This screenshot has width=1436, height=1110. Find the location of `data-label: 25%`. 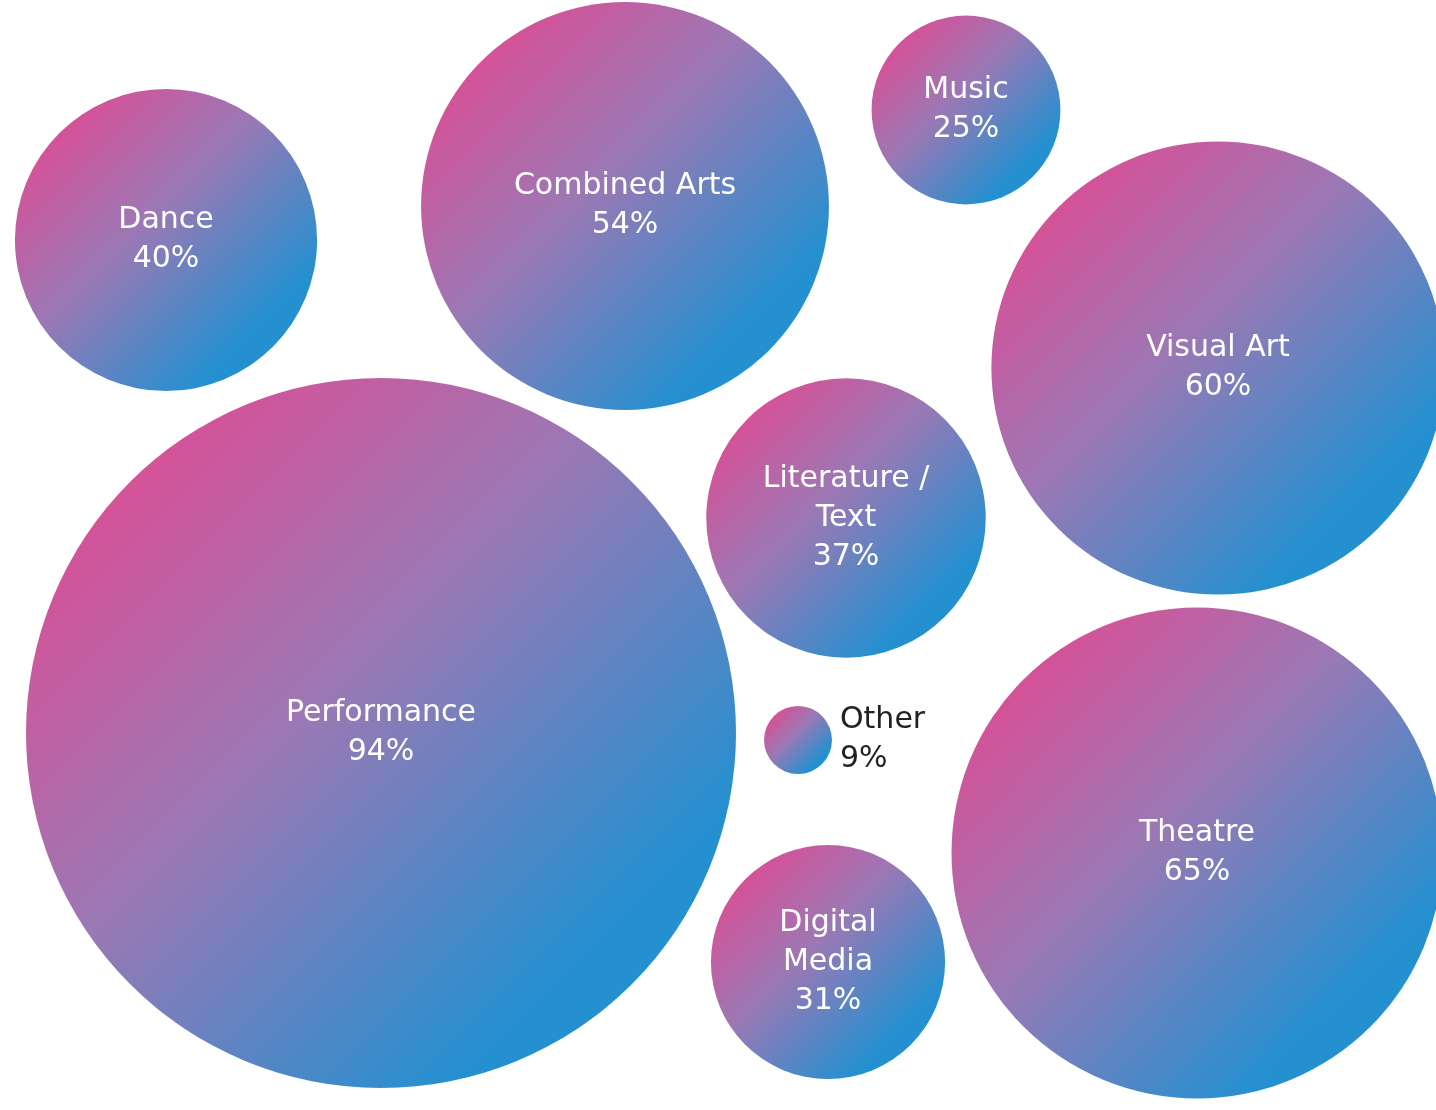

data-label: 25% is located at coordinates (966, 127).